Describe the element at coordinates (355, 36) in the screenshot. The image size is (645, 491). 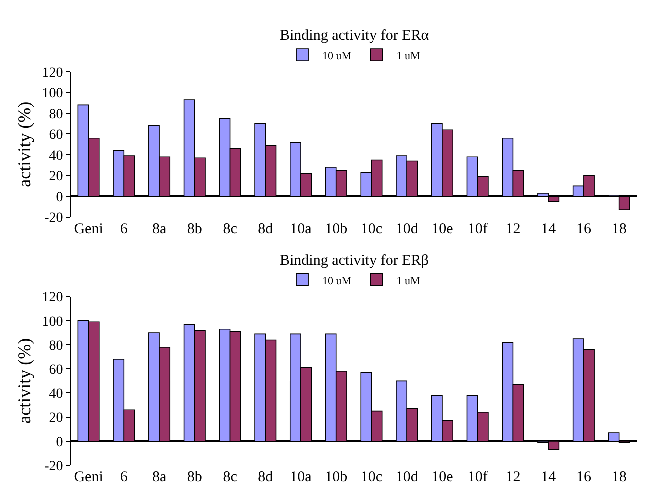
I see `chart-title: Binding activity for ERα` at that location.